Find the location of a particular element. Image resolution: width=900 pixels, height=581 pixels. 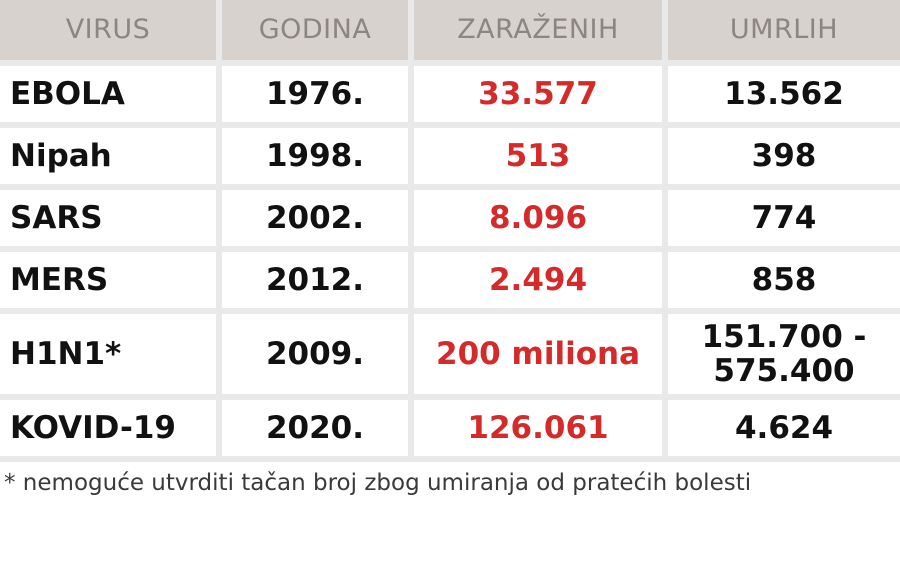

cell-year: 1976. is located at coordinates (315, 94).